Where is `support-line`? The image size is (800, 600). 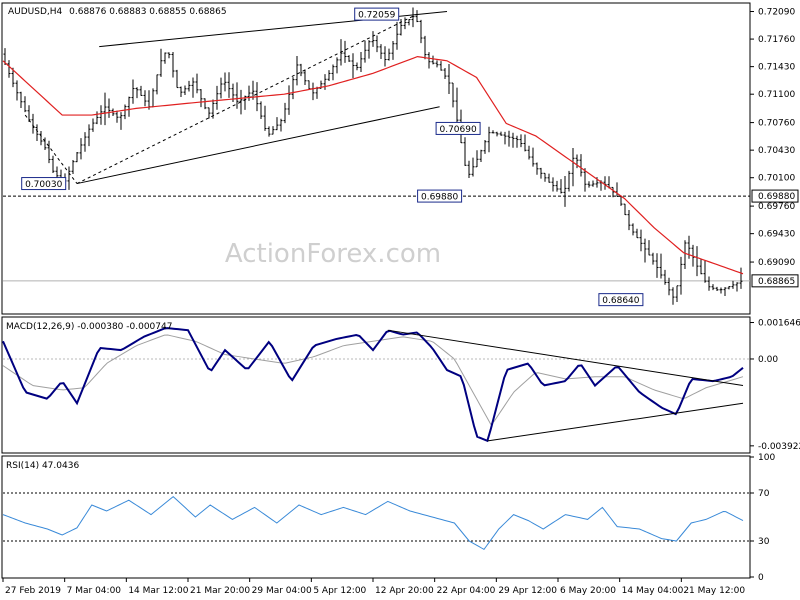 support-line is located at coordinates (376, 238).